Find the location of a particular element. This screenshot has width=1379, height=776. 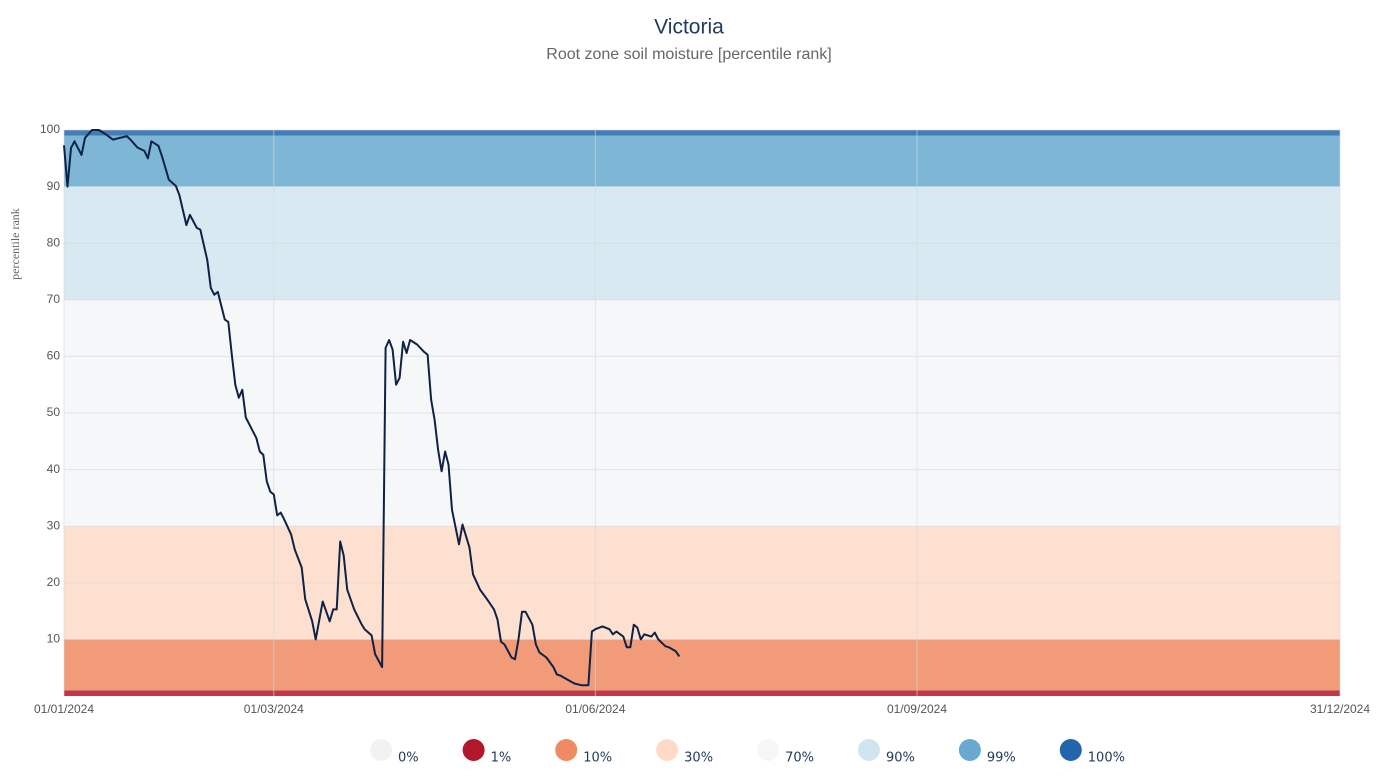

legend-label: 90% is located at coordinates (900, 758).